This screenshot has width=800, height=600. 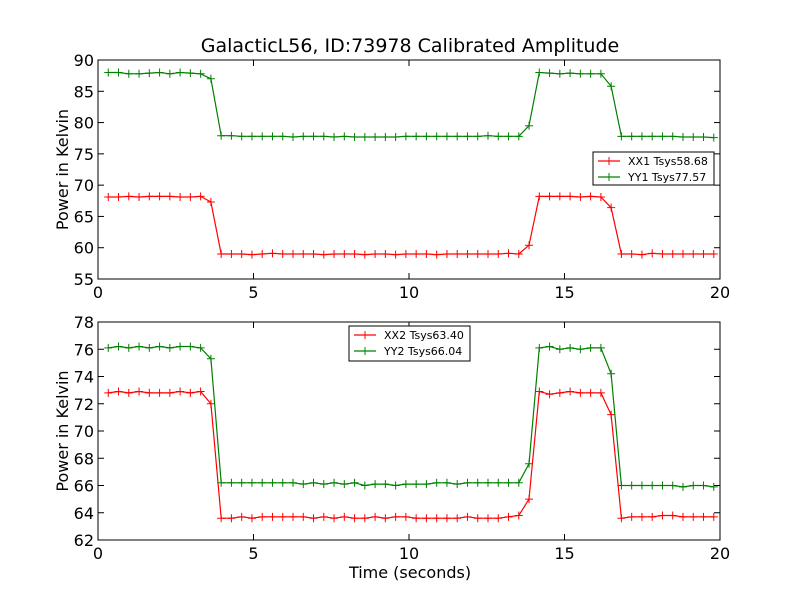 I want to click on legend: XX1 Tsys58.68 YY1 Tsys77.57, so click(x=653, y=168).